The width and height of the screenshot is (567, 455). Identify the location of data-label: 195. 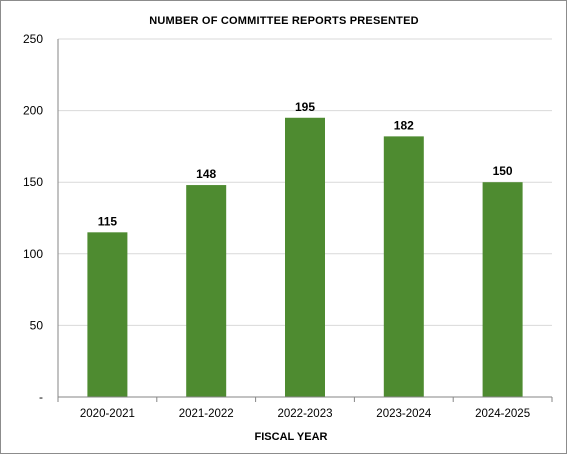
(305, 107).